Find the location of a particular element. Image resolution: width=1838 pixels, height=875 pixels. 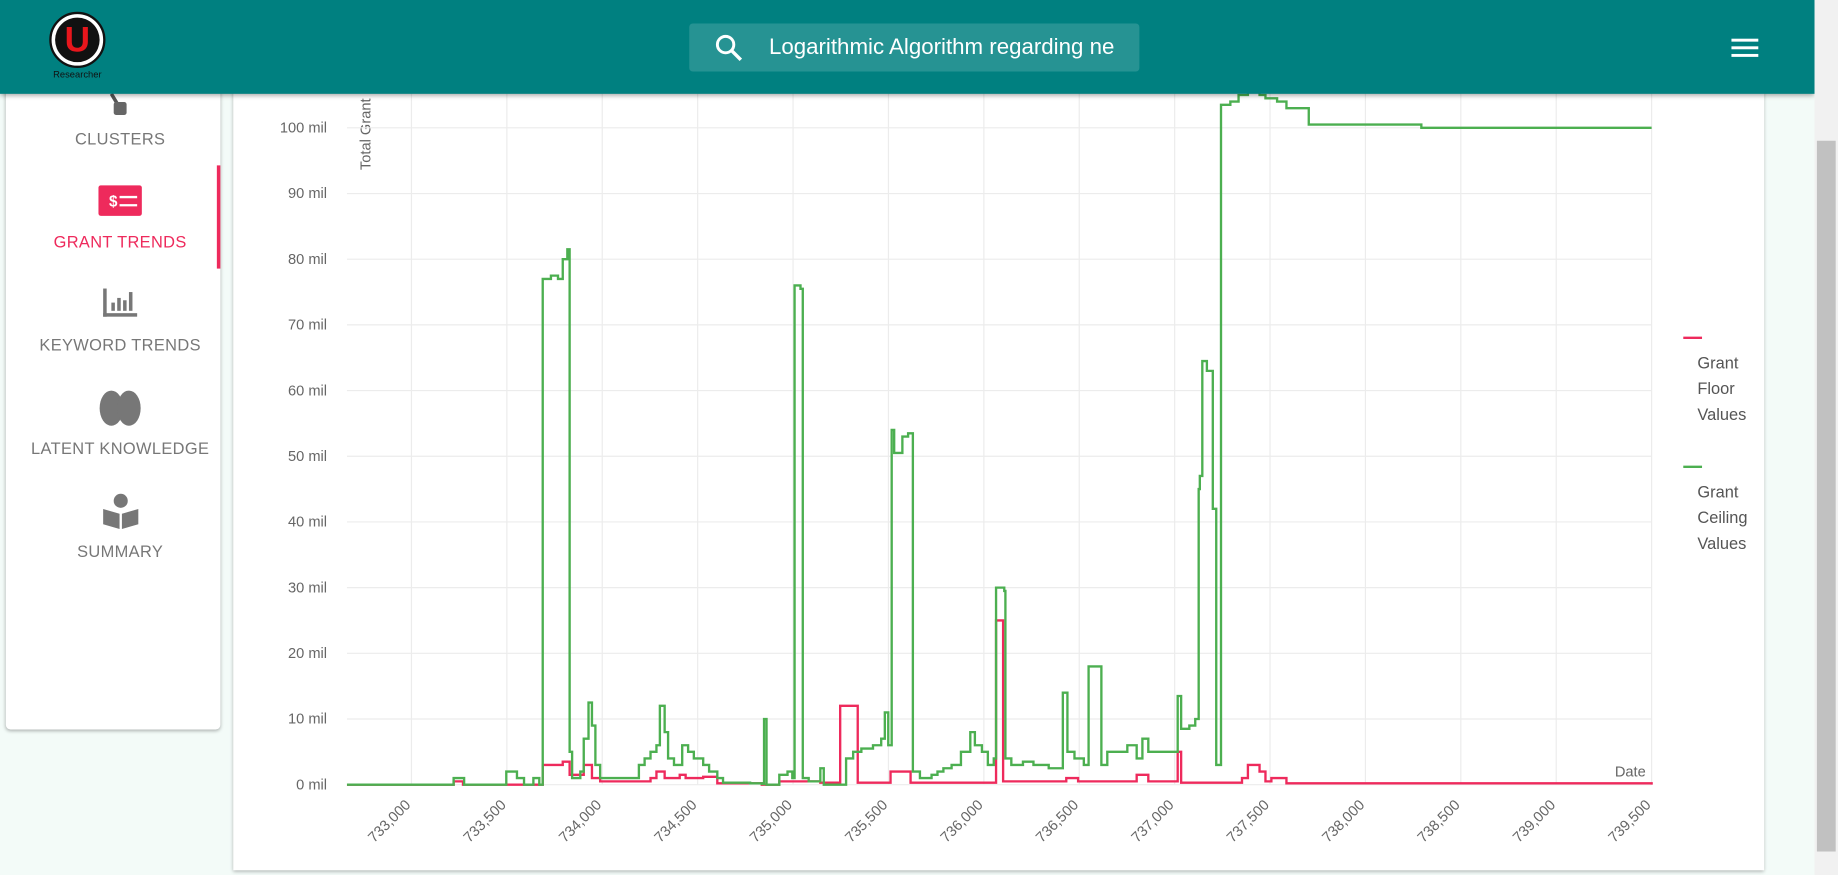

x-tick-label: 733,500 is located at coordinates (485, 821).